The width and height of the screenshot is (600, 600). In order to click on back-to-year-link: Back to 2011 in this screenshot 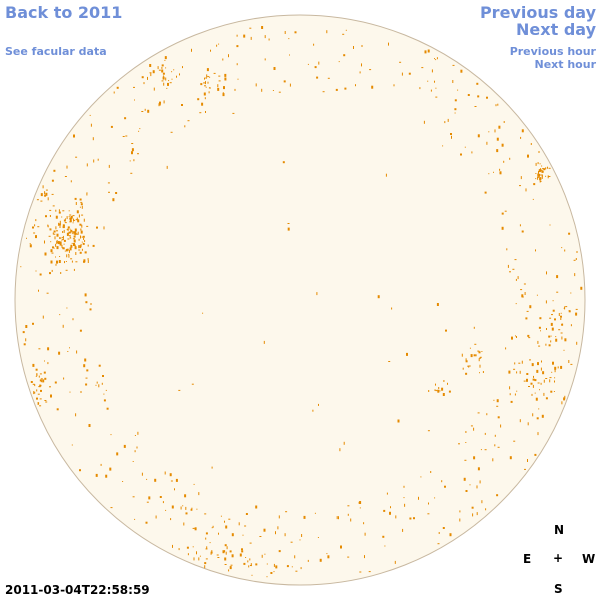, I will do `click(64, 12)`.